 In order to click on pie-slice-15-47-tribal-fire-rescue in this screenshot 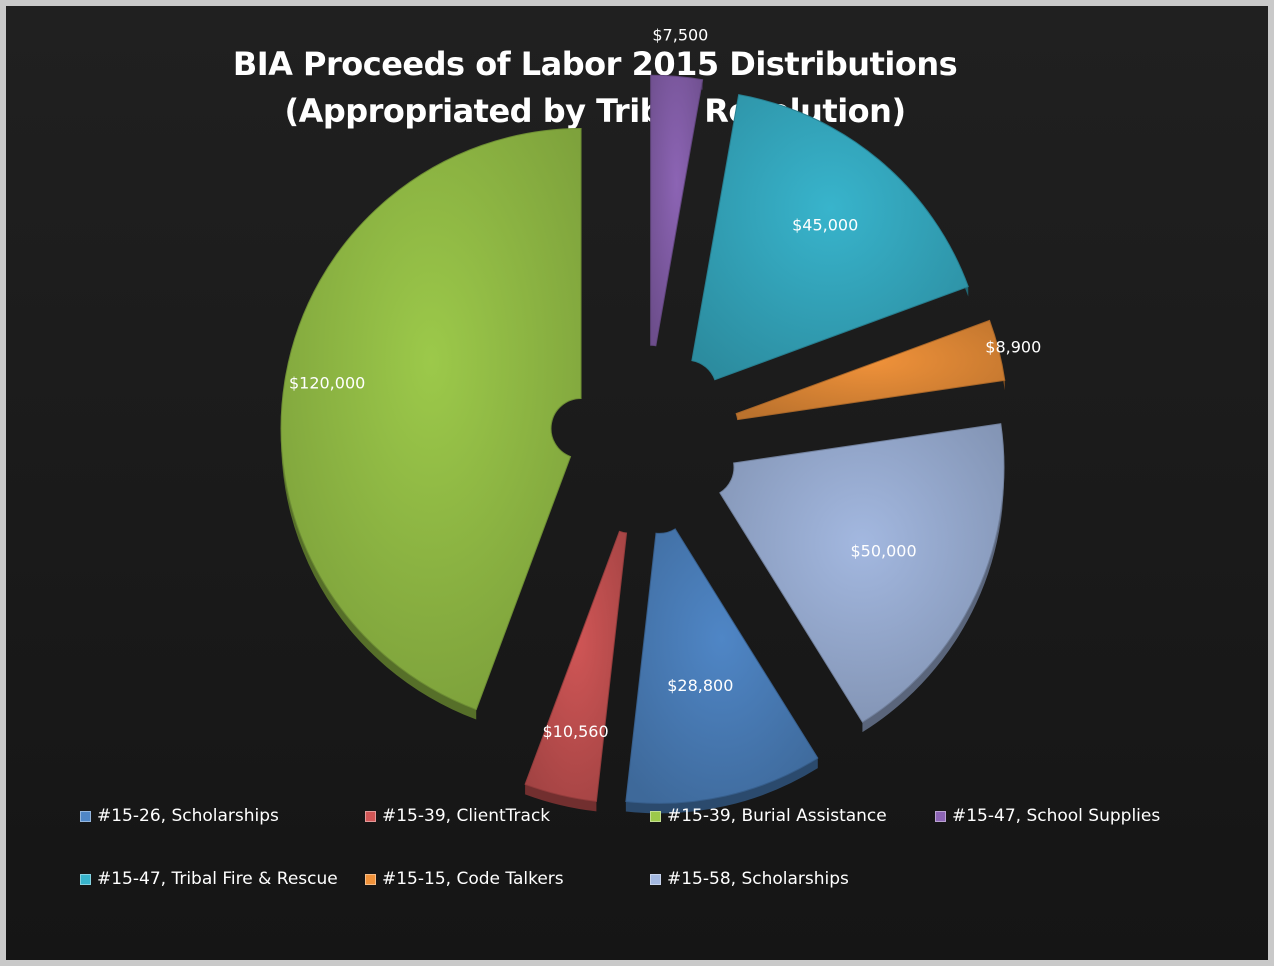, I will do `click(830, 237)`.